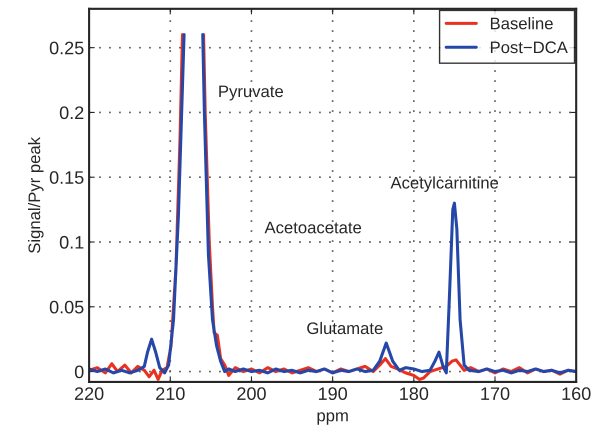 Image resolution: width=594 pixels, height=439 pixels. Describe the element at coordinates (495, 393) in the screenshot. I see `x-tick-label: 170` at that location.